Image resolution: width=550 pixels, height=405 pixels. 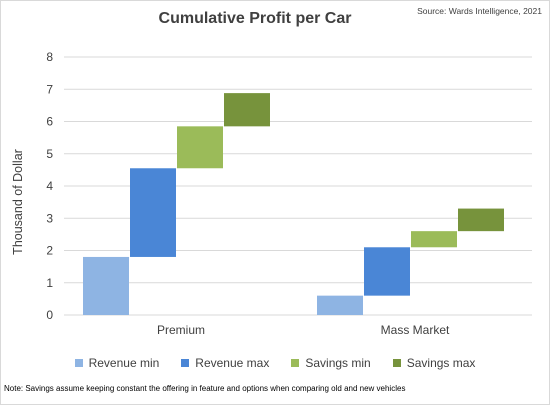 I want to click on legend-label: Revenue max, so click(x=232, y=363).